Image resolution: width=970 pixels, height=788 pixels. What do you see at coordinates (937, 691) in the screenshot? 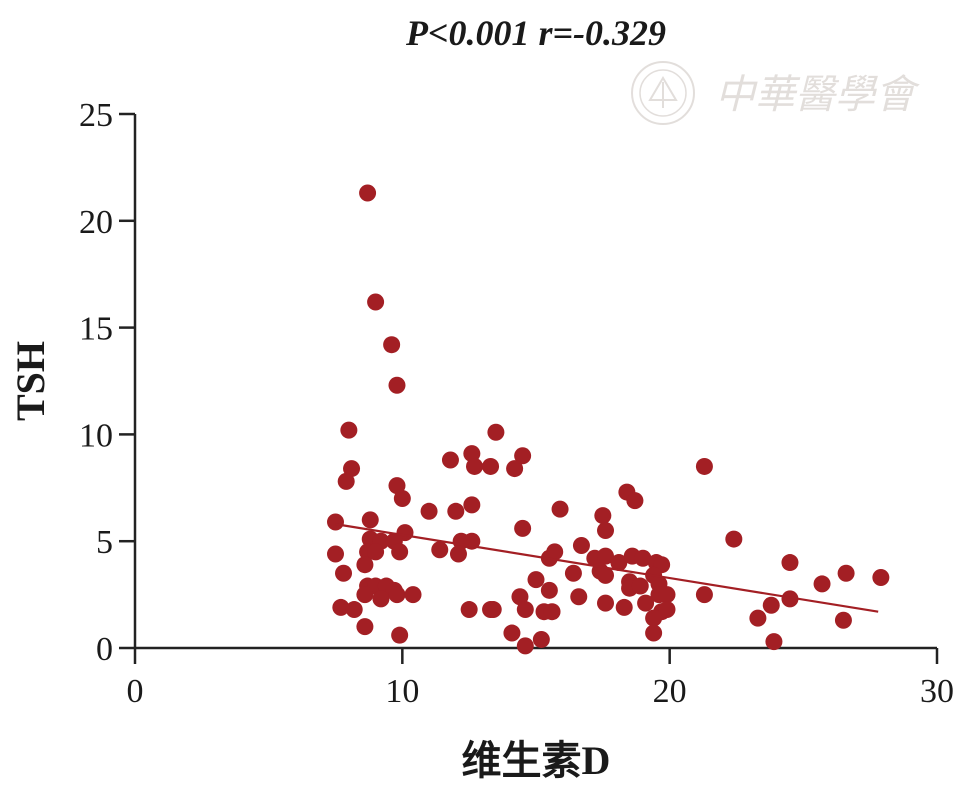
I see `x-tick-label: 30` at bounding box center [937, 691].